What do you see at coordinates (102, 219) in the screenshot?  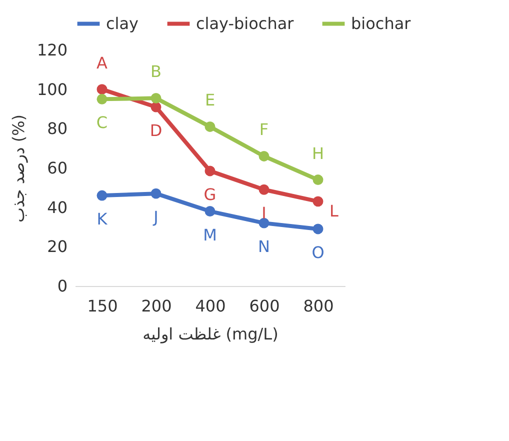 I see `annotation: K` at bounding box center [102, 219].